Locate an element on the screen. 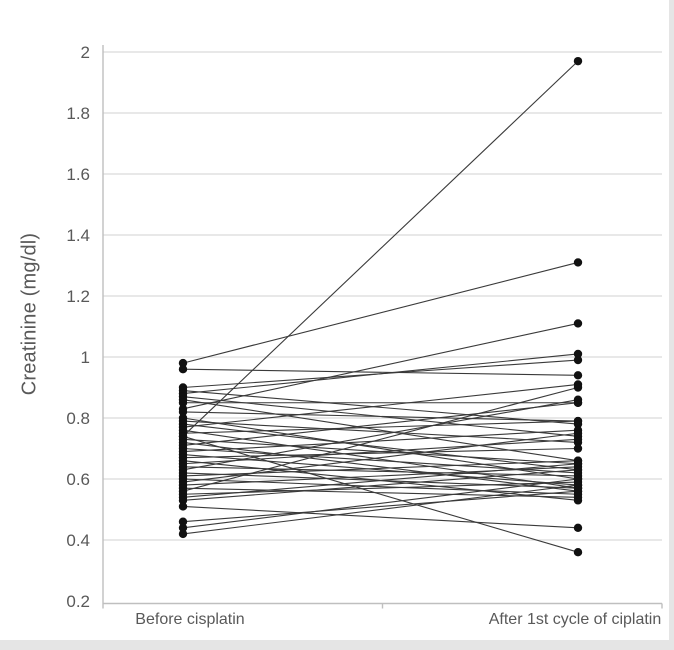 The width and height of the screenshot is (674, 650). window-edge-right is located at coordinates (671, 325).